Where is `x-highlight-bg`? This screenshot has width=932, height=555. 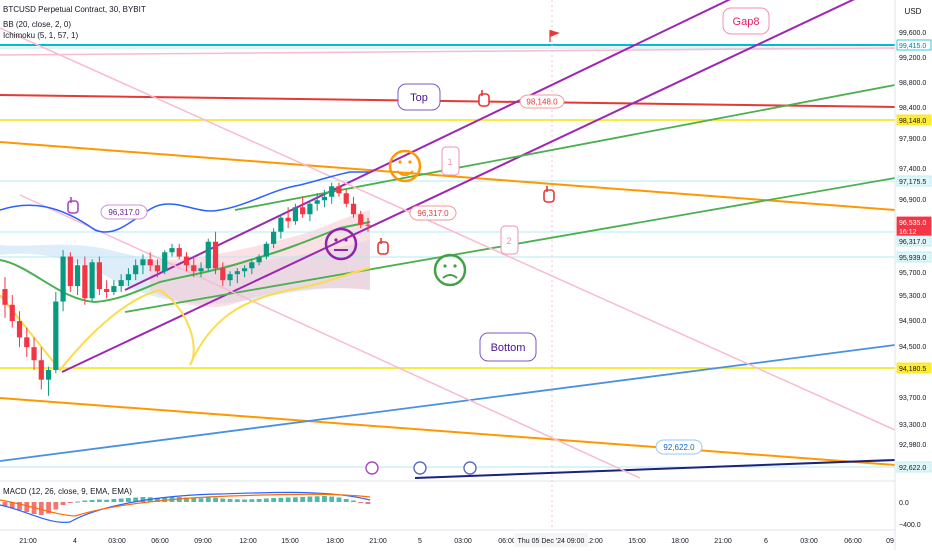
x-highlight-bg is located at coordinates (551, 540).